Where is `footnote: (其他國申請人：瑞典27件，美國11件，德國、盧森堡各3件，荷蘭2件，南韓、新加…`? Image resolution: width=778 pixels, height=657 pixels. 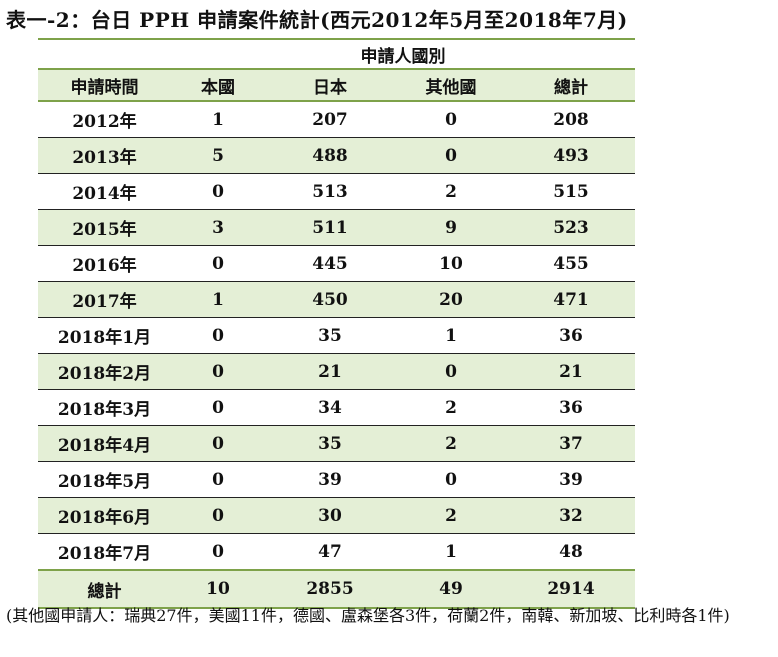 footnote: (其他國申請人：瑞典27件，美國11件，德國、盧森堡各3件，荷蘭2件，南韓、新加… is located at coordinates (368, 615).